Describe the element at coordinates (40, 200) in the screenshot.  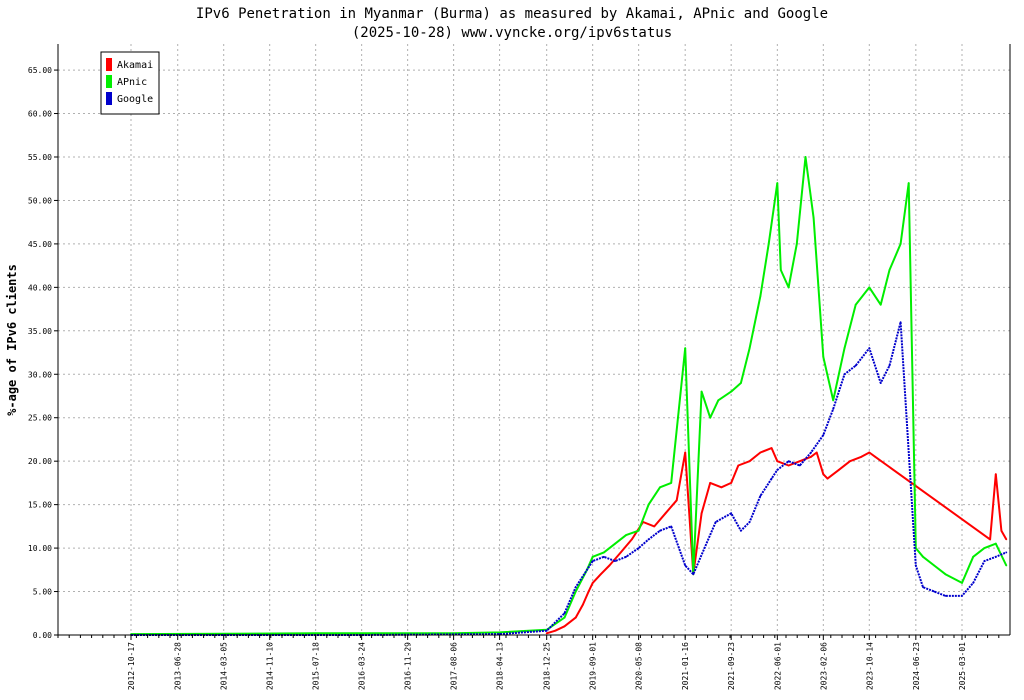
I see `y-tick-label: 50.00` at that location.